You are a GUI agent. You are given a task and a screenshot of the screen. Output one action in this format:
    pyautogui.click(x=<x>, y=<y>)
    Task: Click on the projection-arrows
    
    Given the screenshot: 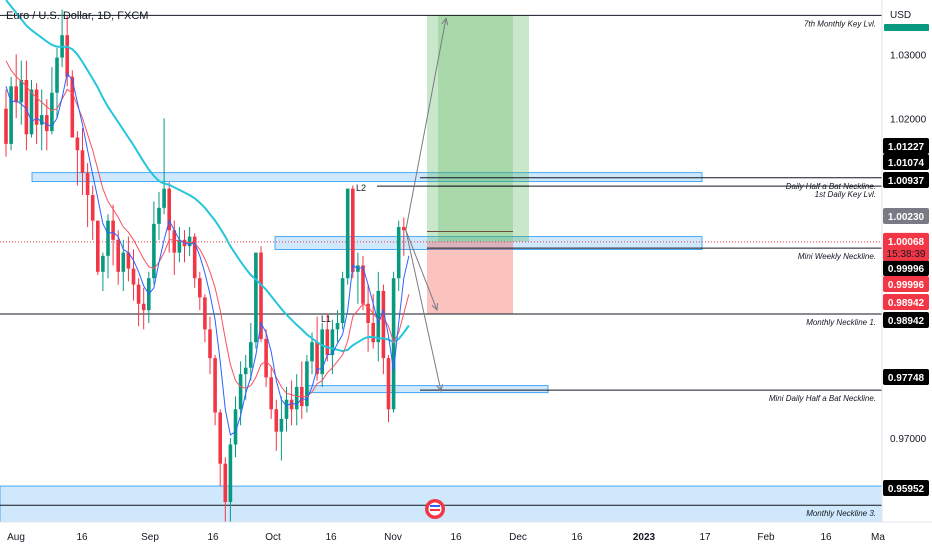 What is the action you would take?
    pyautogui.click(x=427, y=205)
    